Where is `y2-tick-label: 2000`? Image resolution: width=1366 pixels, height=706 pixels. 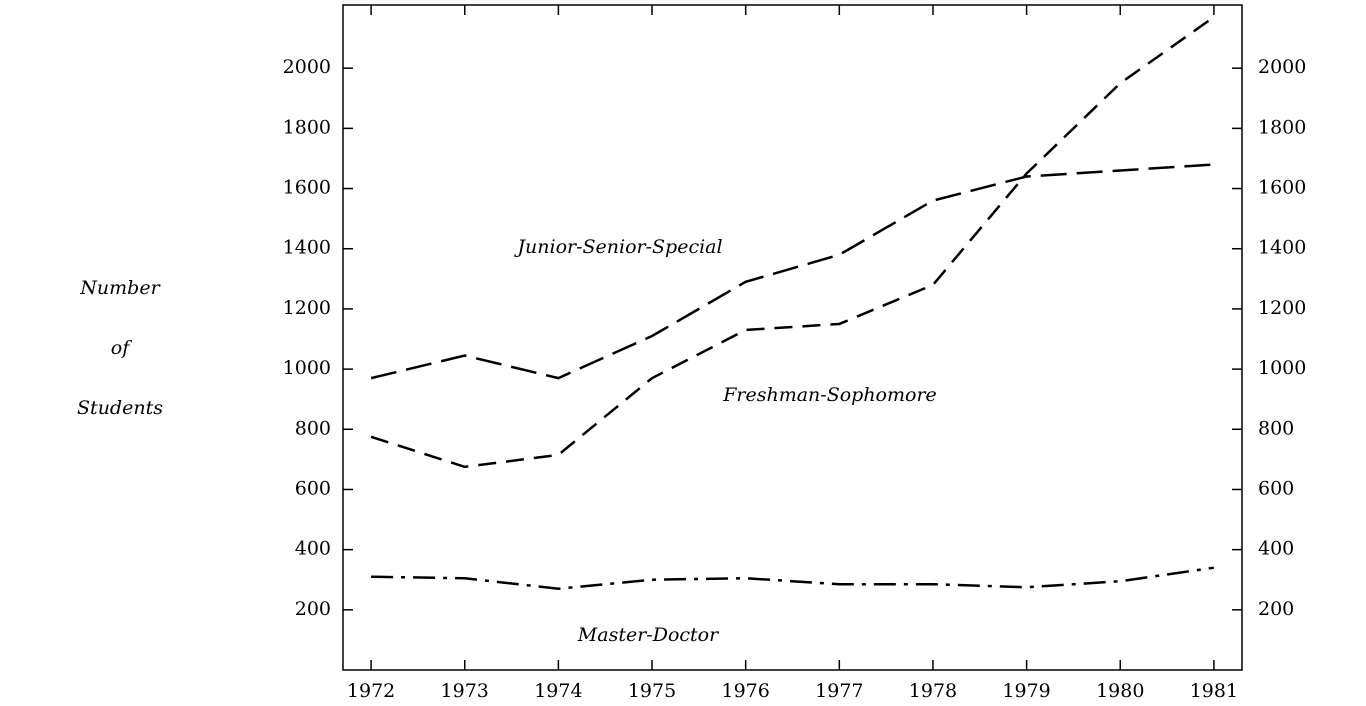 y2-tick-label: 2000 is located at coordinates (1282, 67).